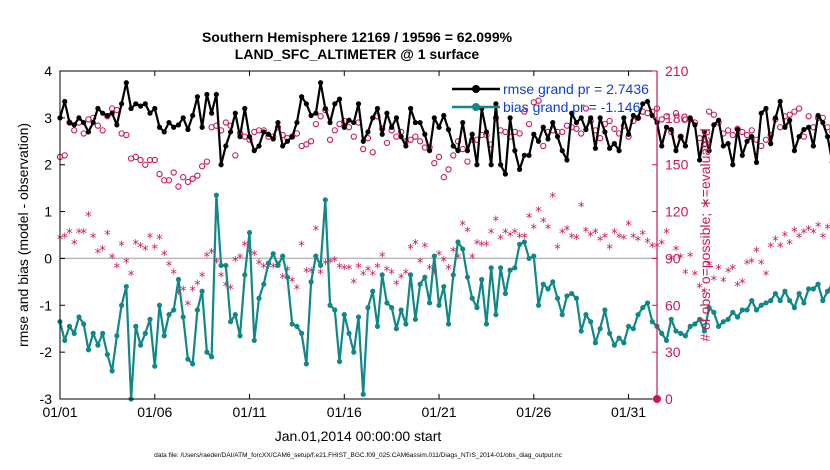 This screenshot has width=830, height=470. I want to click on y-axis-left: -3 -2 -1 0 1 2 3 4, so click(52, 235).